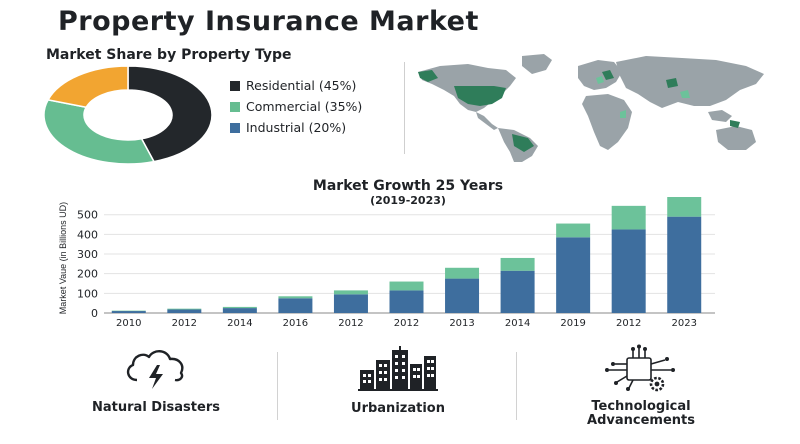 The image size is (800, 444). I want to click on legend-item-industrial: Industrial (20%), so click(296, 127).